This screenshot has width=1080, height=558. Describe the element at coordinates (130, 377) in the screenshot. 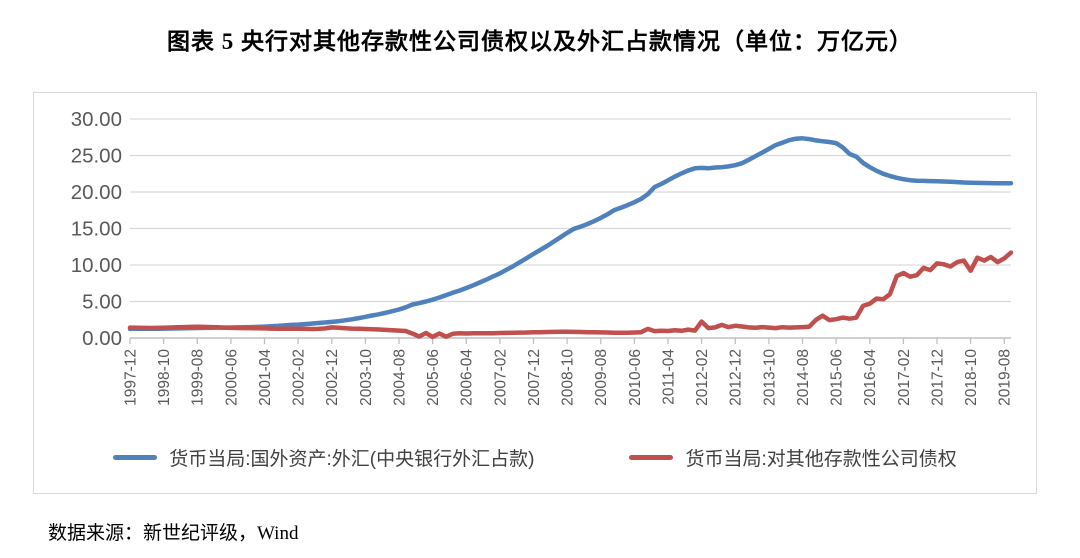

I see `x-tick-label: 1997-12` at that location.